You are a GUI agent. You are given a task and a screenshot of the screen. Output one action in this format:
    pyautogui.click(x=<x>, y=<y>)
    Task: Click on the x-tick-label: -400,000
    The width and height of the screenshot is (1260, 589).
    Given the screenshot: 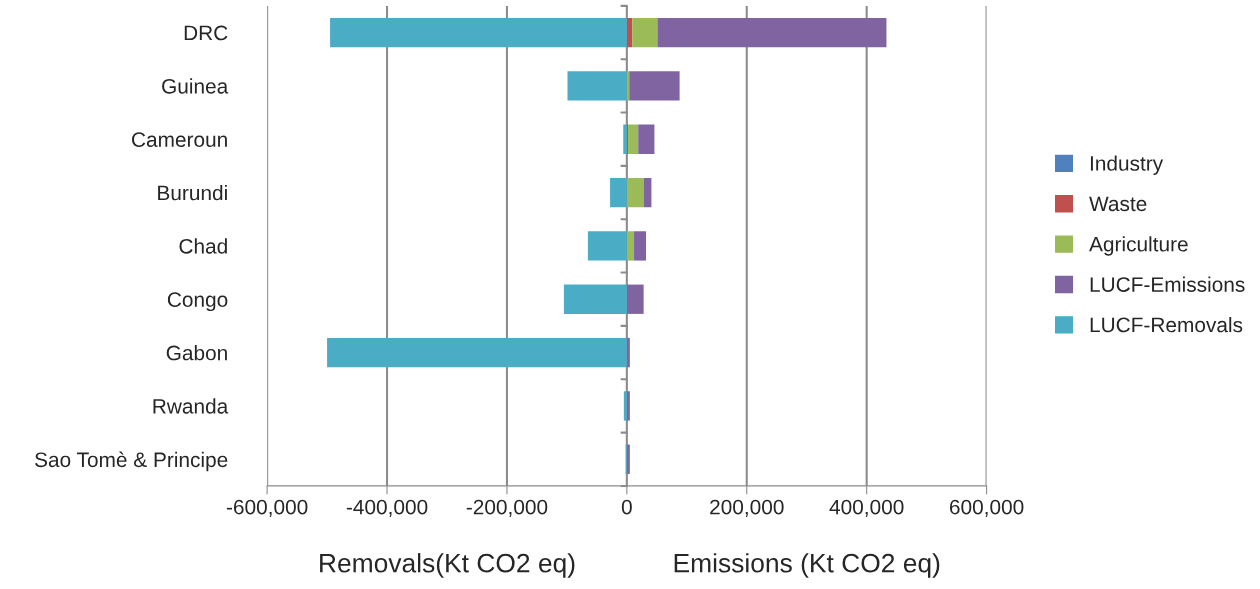 What is the action you would take?
    pyautogui.click(x=387, y=508)
    